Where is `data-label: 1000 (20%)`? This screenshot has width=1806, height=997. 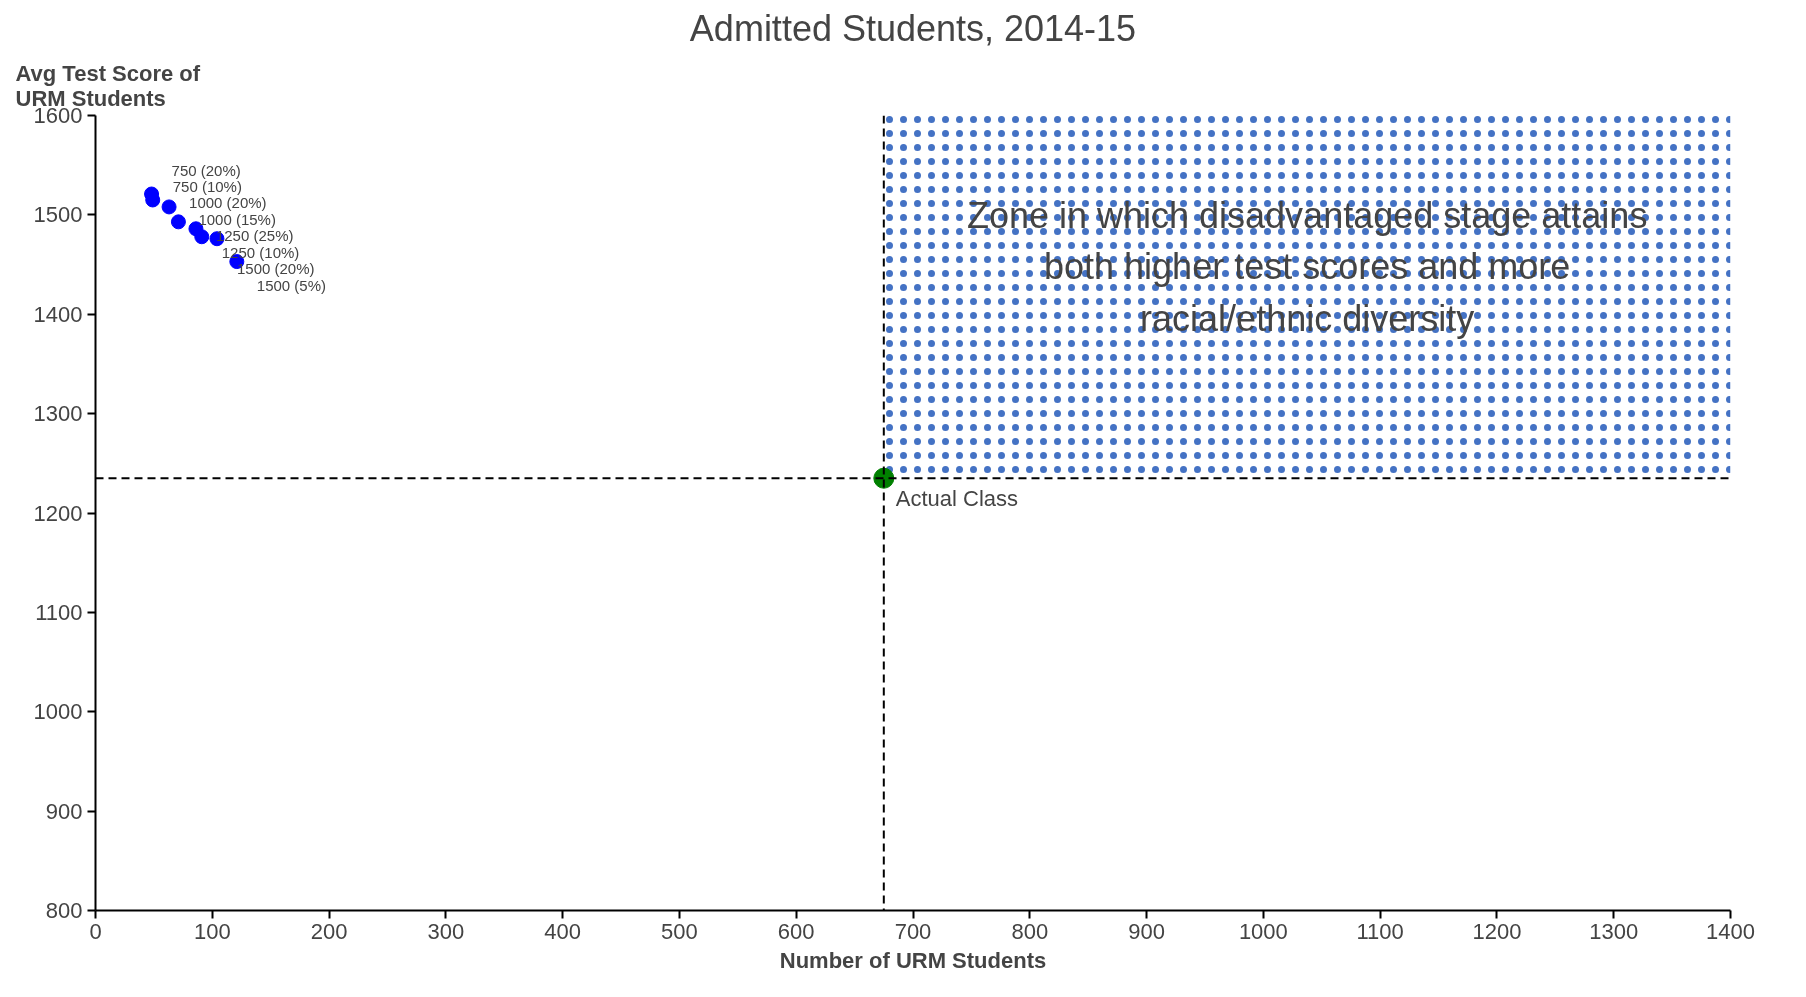
data-label: 1000 (20%) is located at coordinates (228, 203).